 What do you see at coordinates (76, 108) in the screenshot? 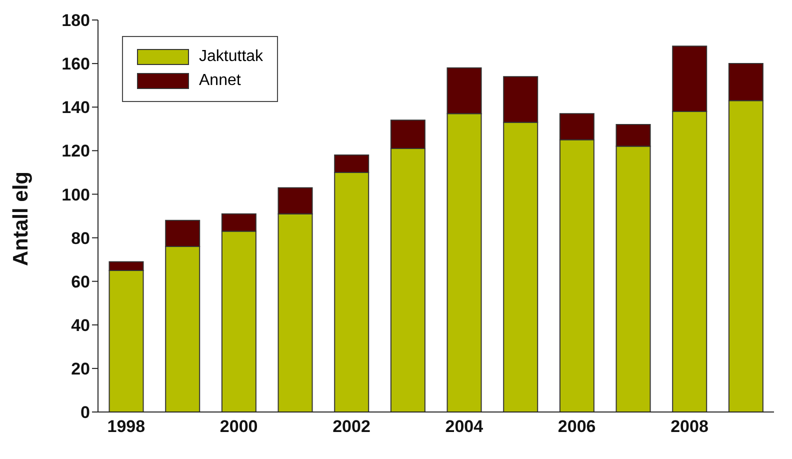
I see `y-tick-label: 140` at bounding box center [76, 108].